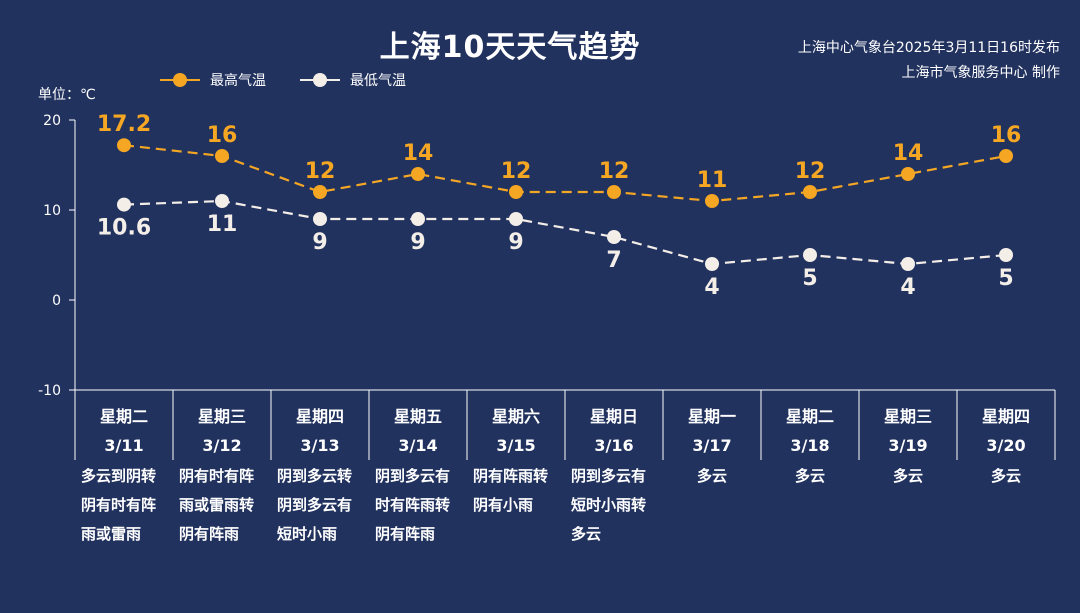 This screenshot has width=1080, height=613. I want to click on date-label: 3/16, so click(613, 445).